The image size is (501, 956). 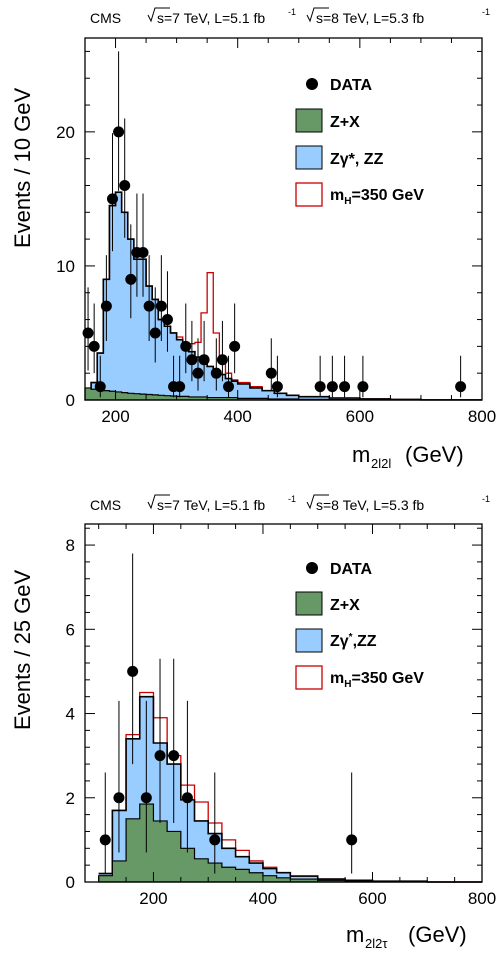 I want to click on y-tick-label: 4, so click(x=70, y=714).